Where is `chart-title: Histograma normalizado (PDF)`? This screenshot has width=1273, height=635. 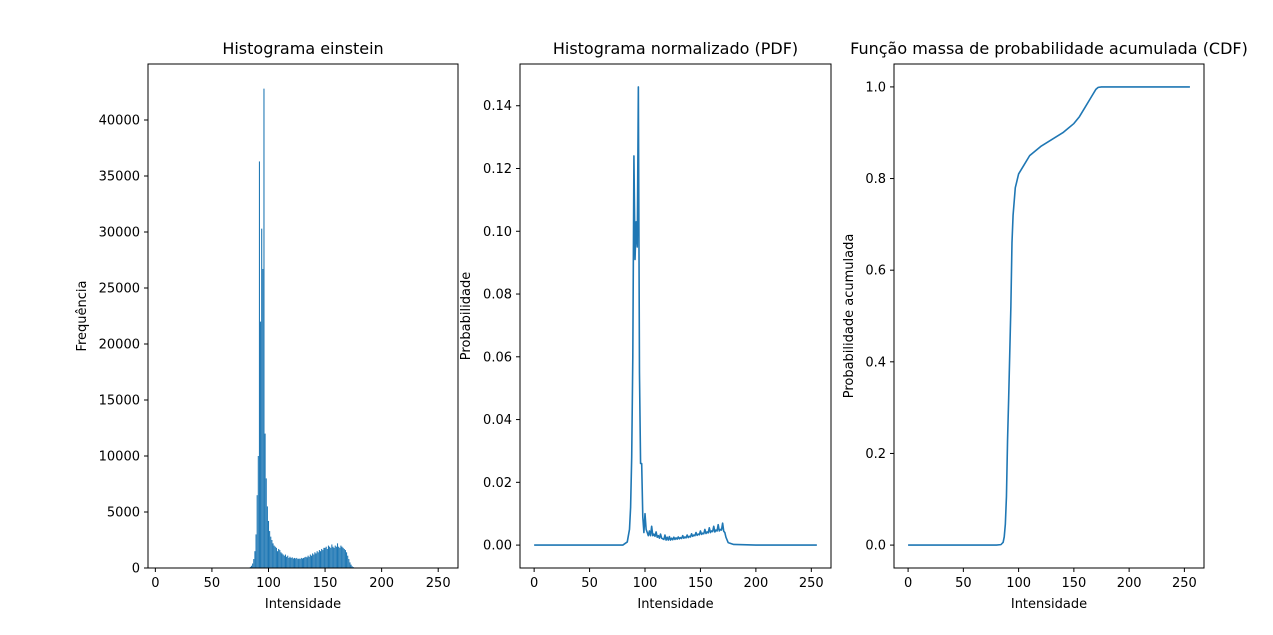 chart-title: Histograma normalizado (PDF) is located at coordinates (675, 48).